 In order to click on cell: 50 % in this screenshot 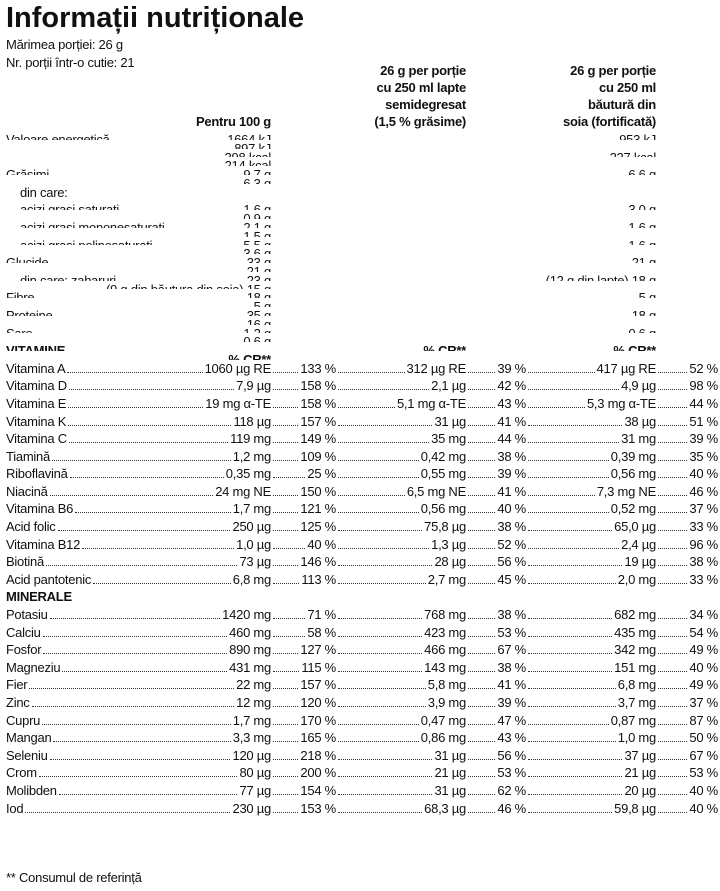, I will do `click(687, 738)`.